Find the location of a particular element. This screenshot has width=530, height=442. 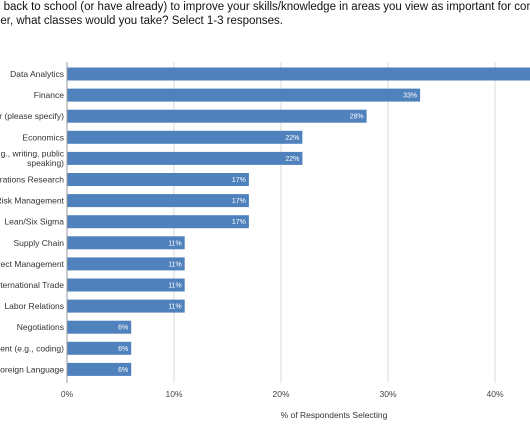

x-tick-label-4: 40% is located at coordinates (494, 394).